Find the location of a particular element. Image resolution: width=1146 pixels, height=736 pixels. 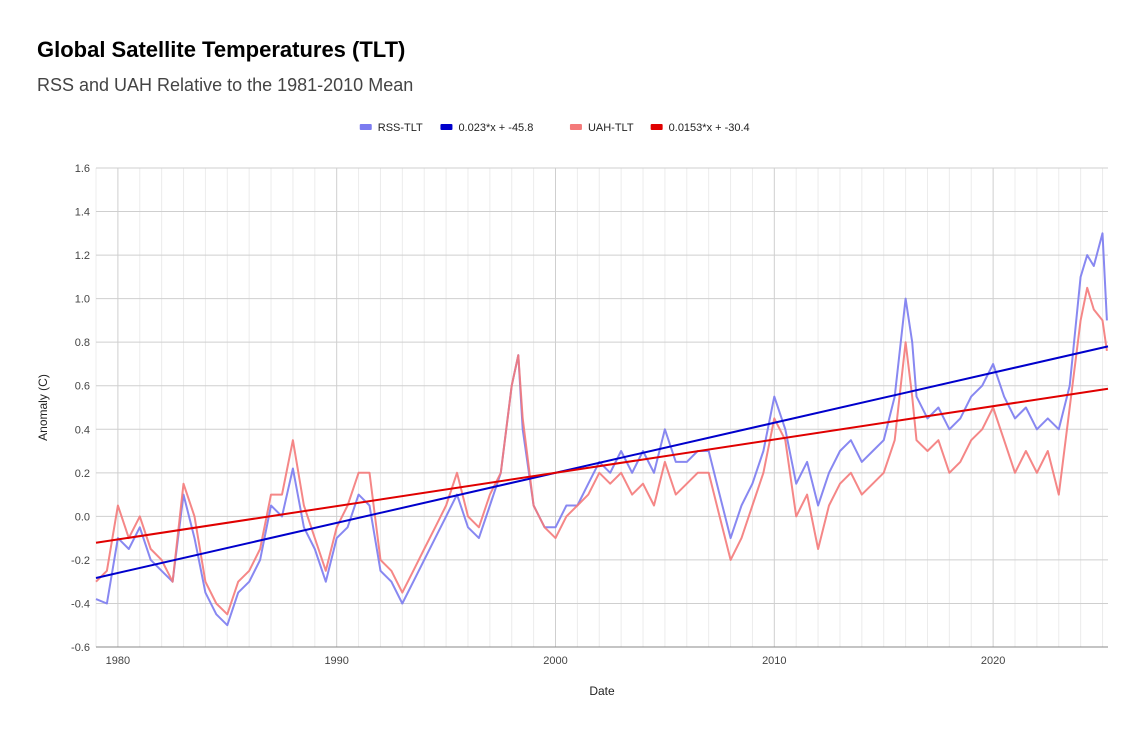

y-tick-label: 0.2 is located at coordinates (82, 474).